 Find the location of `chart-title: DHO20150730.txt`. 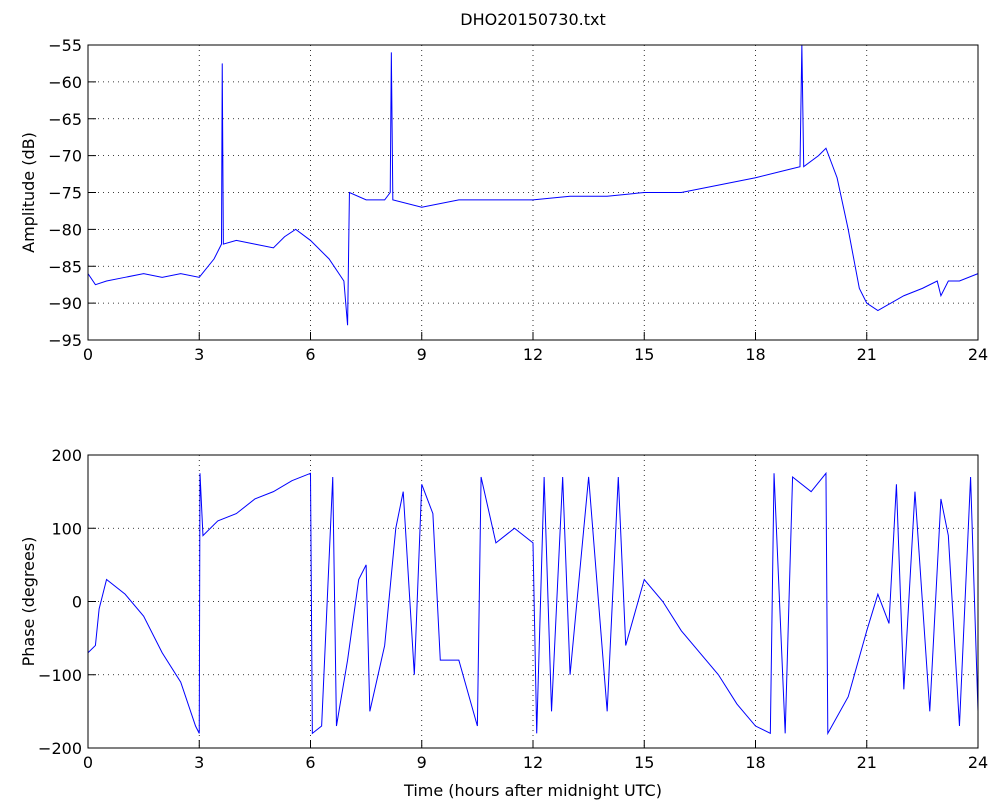

chart-title: DHO20150730.txt is located at coordinates (532, 19).